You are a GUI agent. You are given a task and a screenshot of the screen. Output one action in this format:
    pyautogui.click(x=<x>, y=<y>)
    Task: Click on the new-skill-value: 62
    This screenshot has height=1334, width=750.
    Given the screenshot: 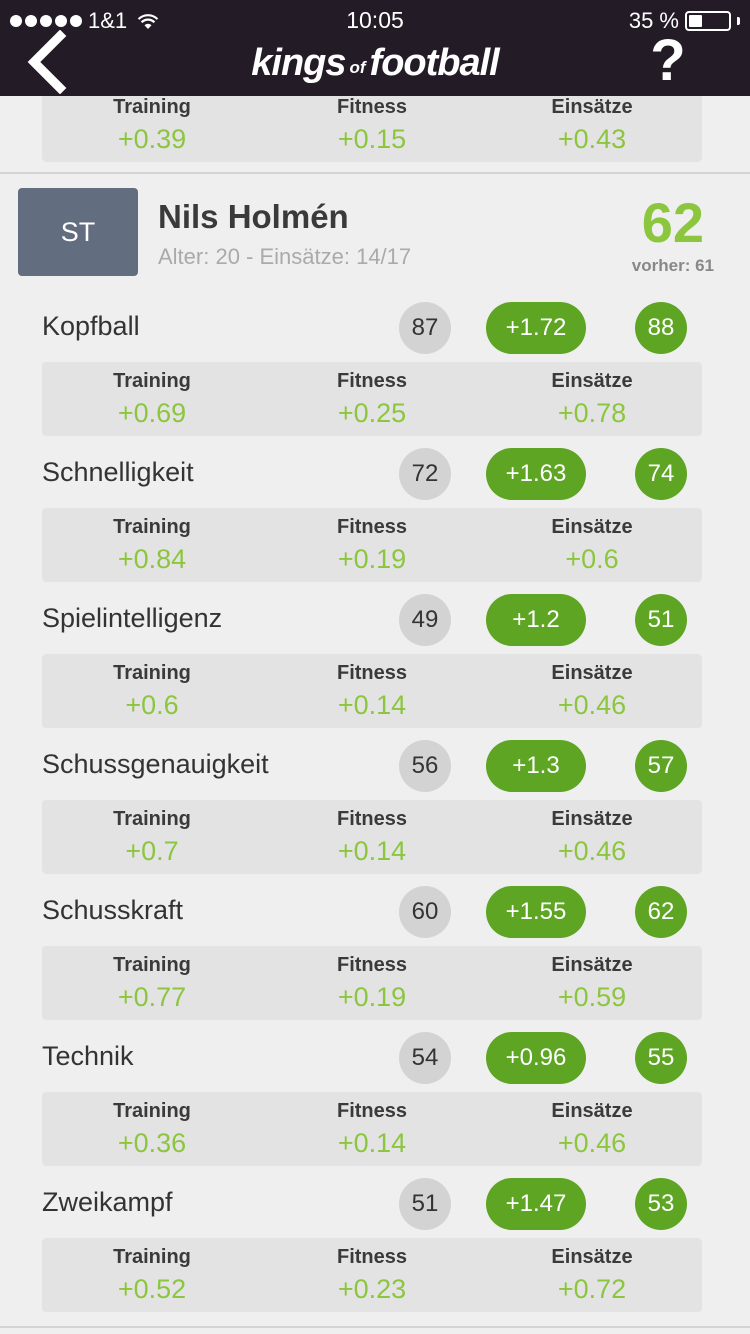 What is the action you would take?
    pyautogui.click(x=661, y=912)
    